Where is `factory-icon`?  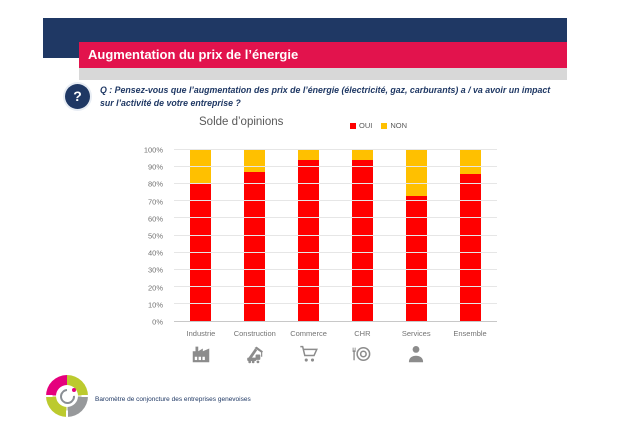
factory-icon is located at coordinates (201, 356).